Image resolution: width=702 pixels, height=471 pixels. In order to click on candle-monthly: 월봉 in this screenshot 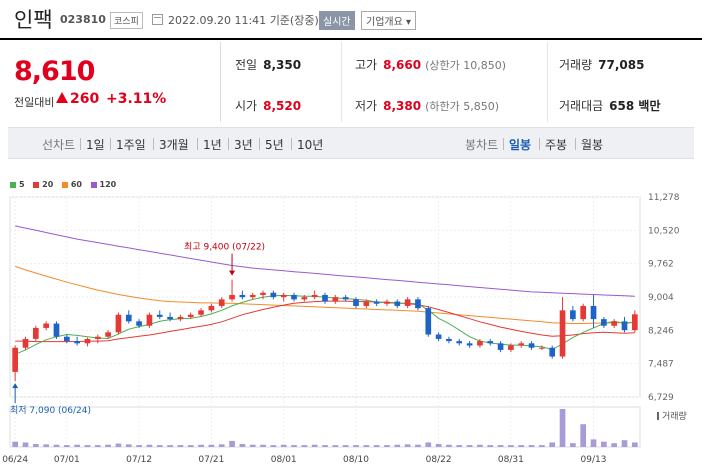, I will do `click(592, 145)`.